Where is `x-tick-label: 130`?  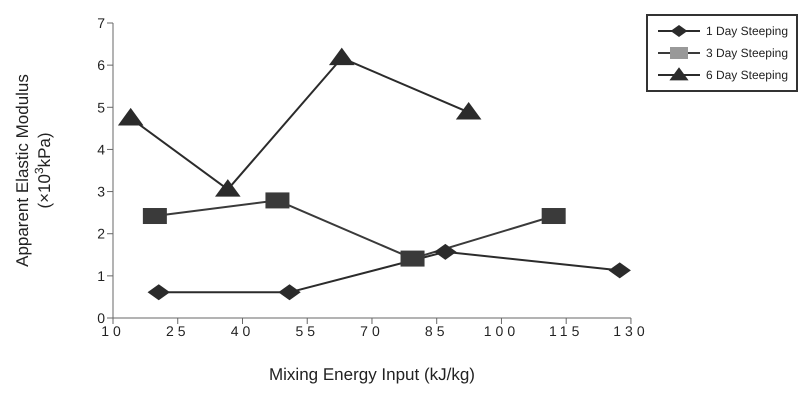
x-tick-label: 130 is located at coordinates (631, 330).